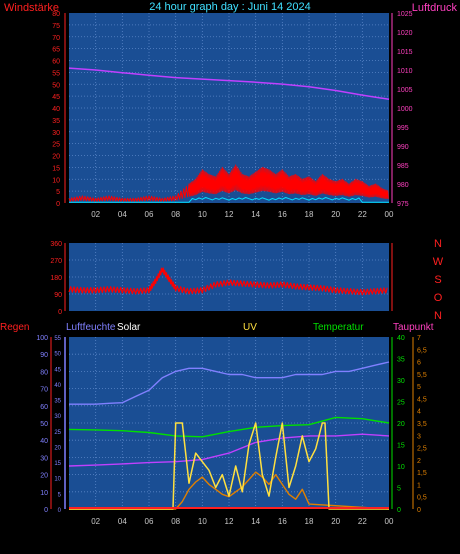  Describe the element at coordinates (57, 402) in the screenshot. I see `panel3-humidity-tick: 35` at that location.